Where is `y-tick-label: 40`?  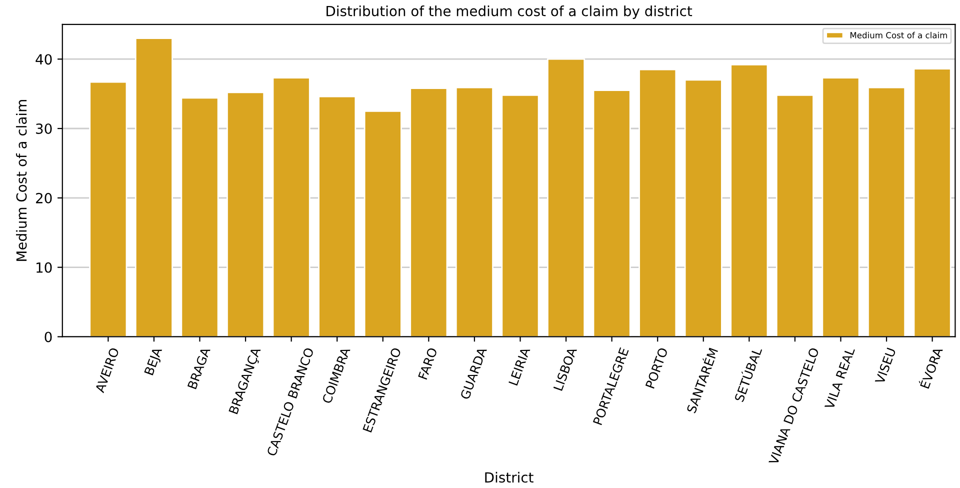
y-tick-label: 40 is located at coordinates (44, 59).